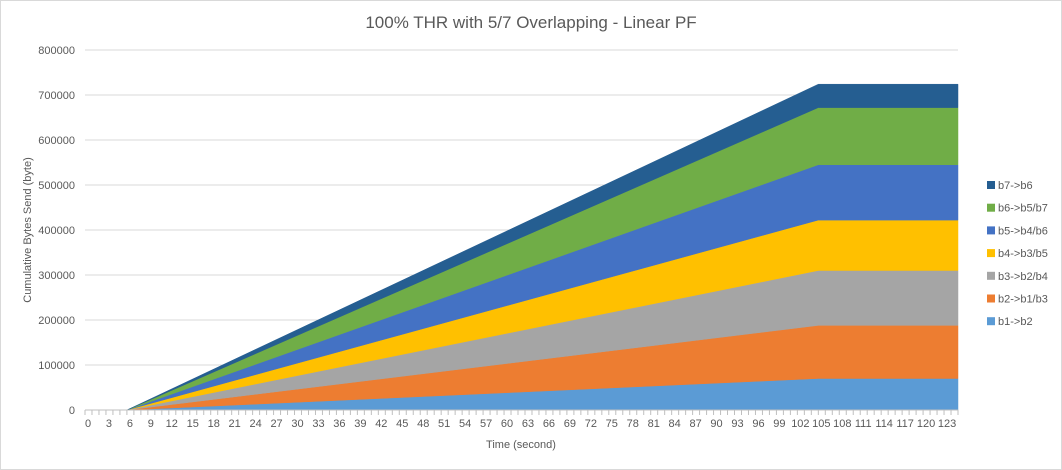 This screenshot has width=1062, height=470. I want to click on y-tick-label: 400000, so click(56, 231).